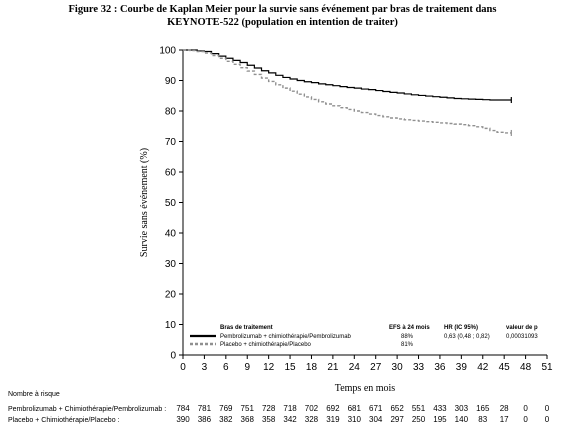 Image resolution: width=565 pixels, height=432 pixels. I want to click on risk-value-2-7: 319, so click(333, 419).